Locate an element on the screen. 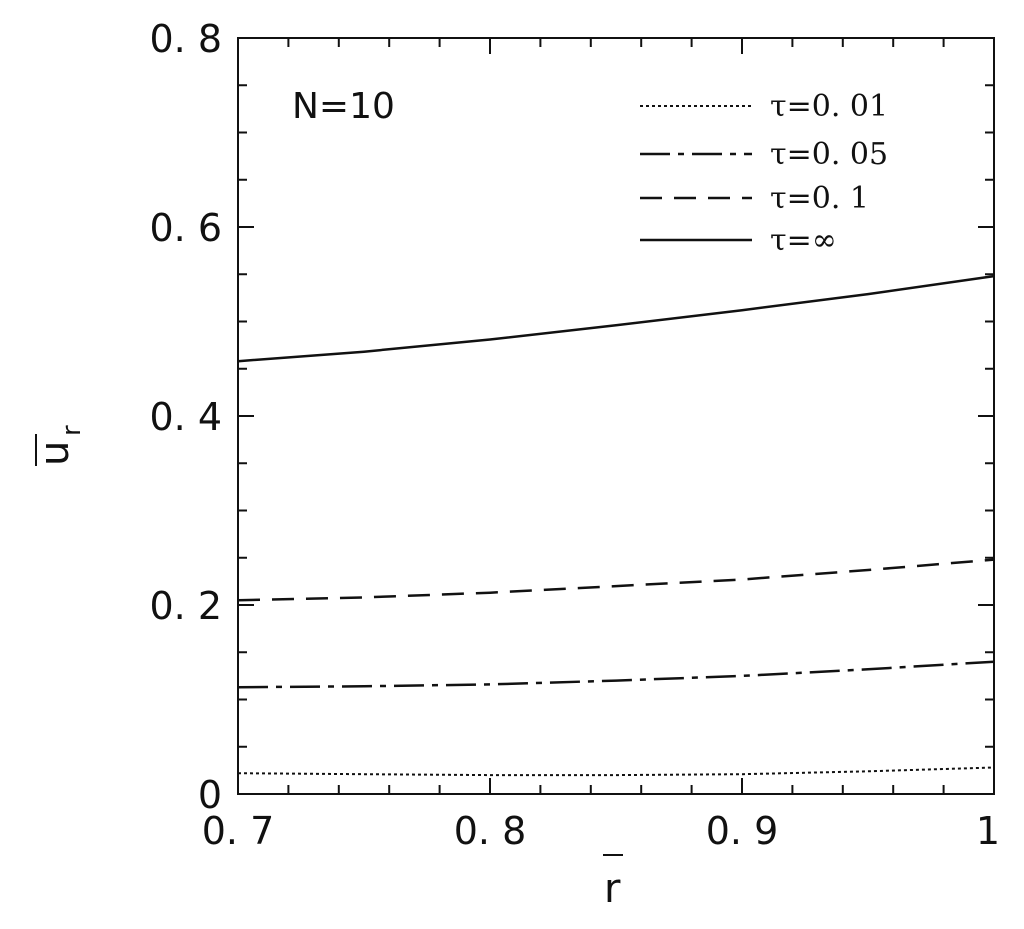 This screenshot has width=1024, height=929. legend-label-1: τ=0. 05 is located at coordinates (829, 154).